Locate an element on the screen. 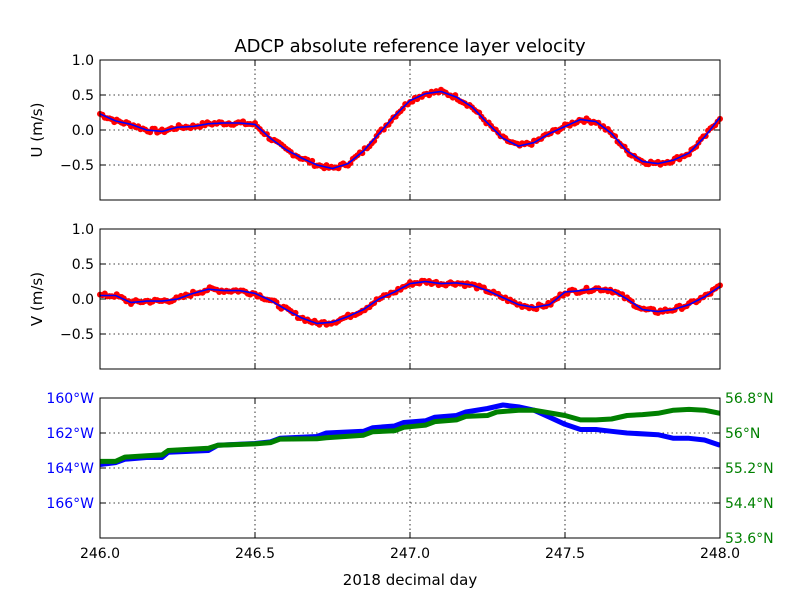  x-axis-ticks: 246.0 246.5 247.0 247.5 248.0 is located at coordinates (410, 554).